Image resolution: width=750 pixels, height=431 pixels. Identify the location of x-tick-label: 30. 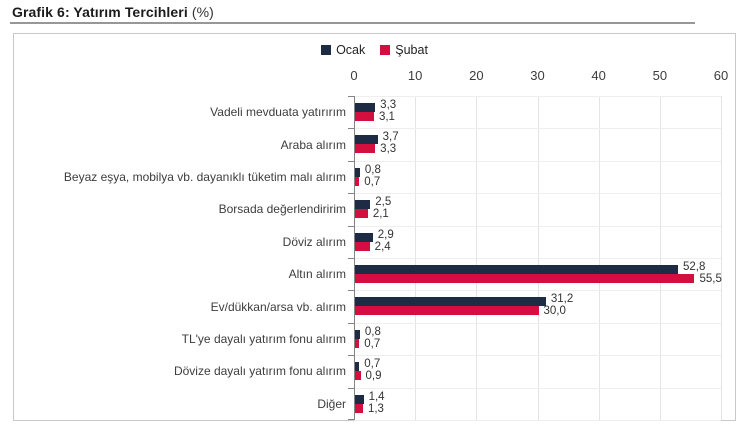
(537, 75).